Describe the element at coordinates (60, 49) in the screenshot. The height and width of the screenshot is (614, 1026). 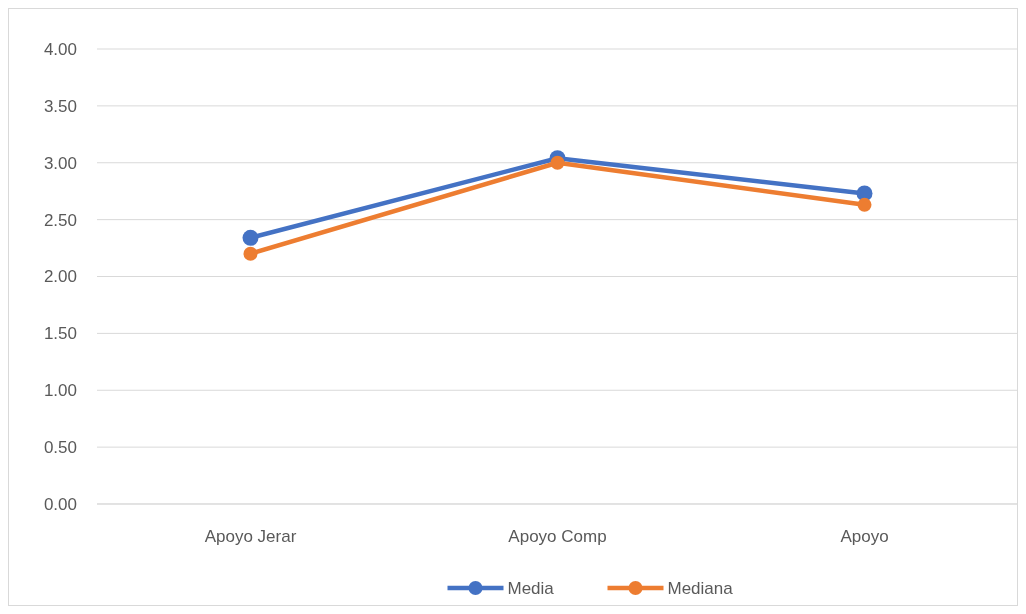
I see `y-tick-label: 4.00` at that location.